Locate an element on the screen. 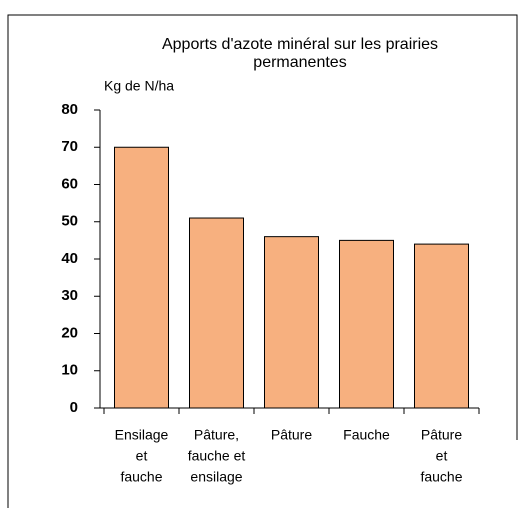 The width and height of the screenshot is (529, 508). y-tick-label: 50 is located at coordinates (69, 221).